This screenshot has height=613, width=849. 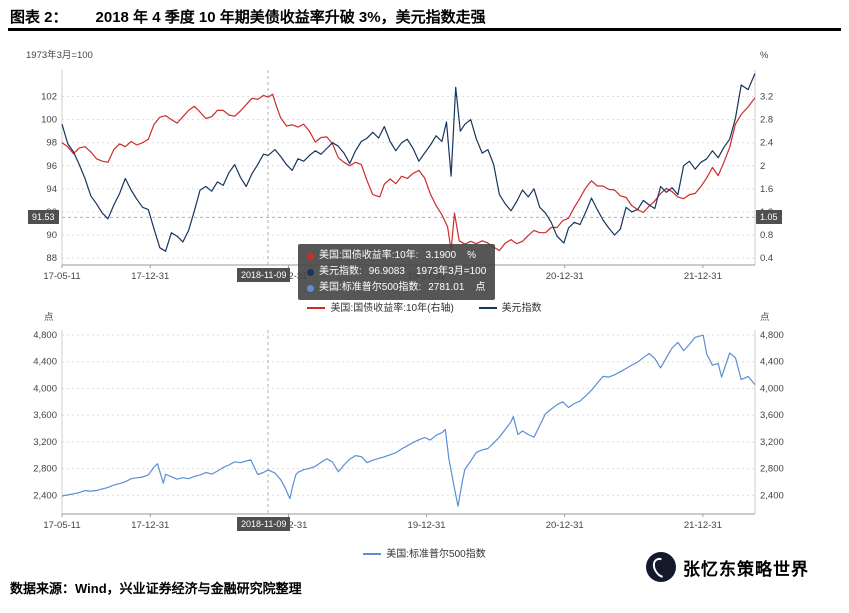 What do you see at coordinates (772, 335) in the screenshot?
I see `right-axis-tick-label: 4,800` at bounding box center [772, 335].